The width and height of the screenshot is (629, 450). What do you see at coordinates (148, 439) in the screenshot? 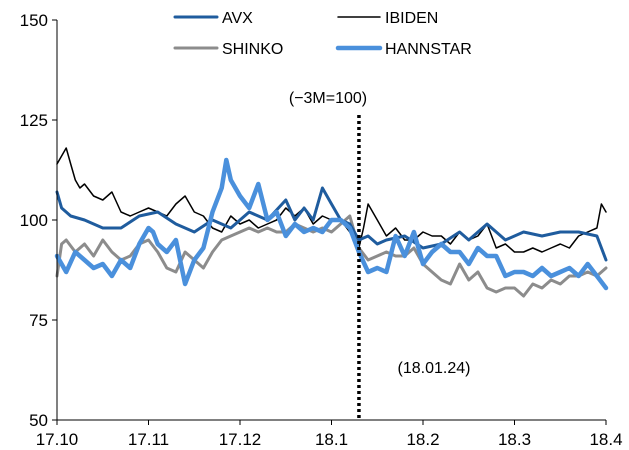
I see `x-tick-label: 17.11` at bounding box center [148, 439].